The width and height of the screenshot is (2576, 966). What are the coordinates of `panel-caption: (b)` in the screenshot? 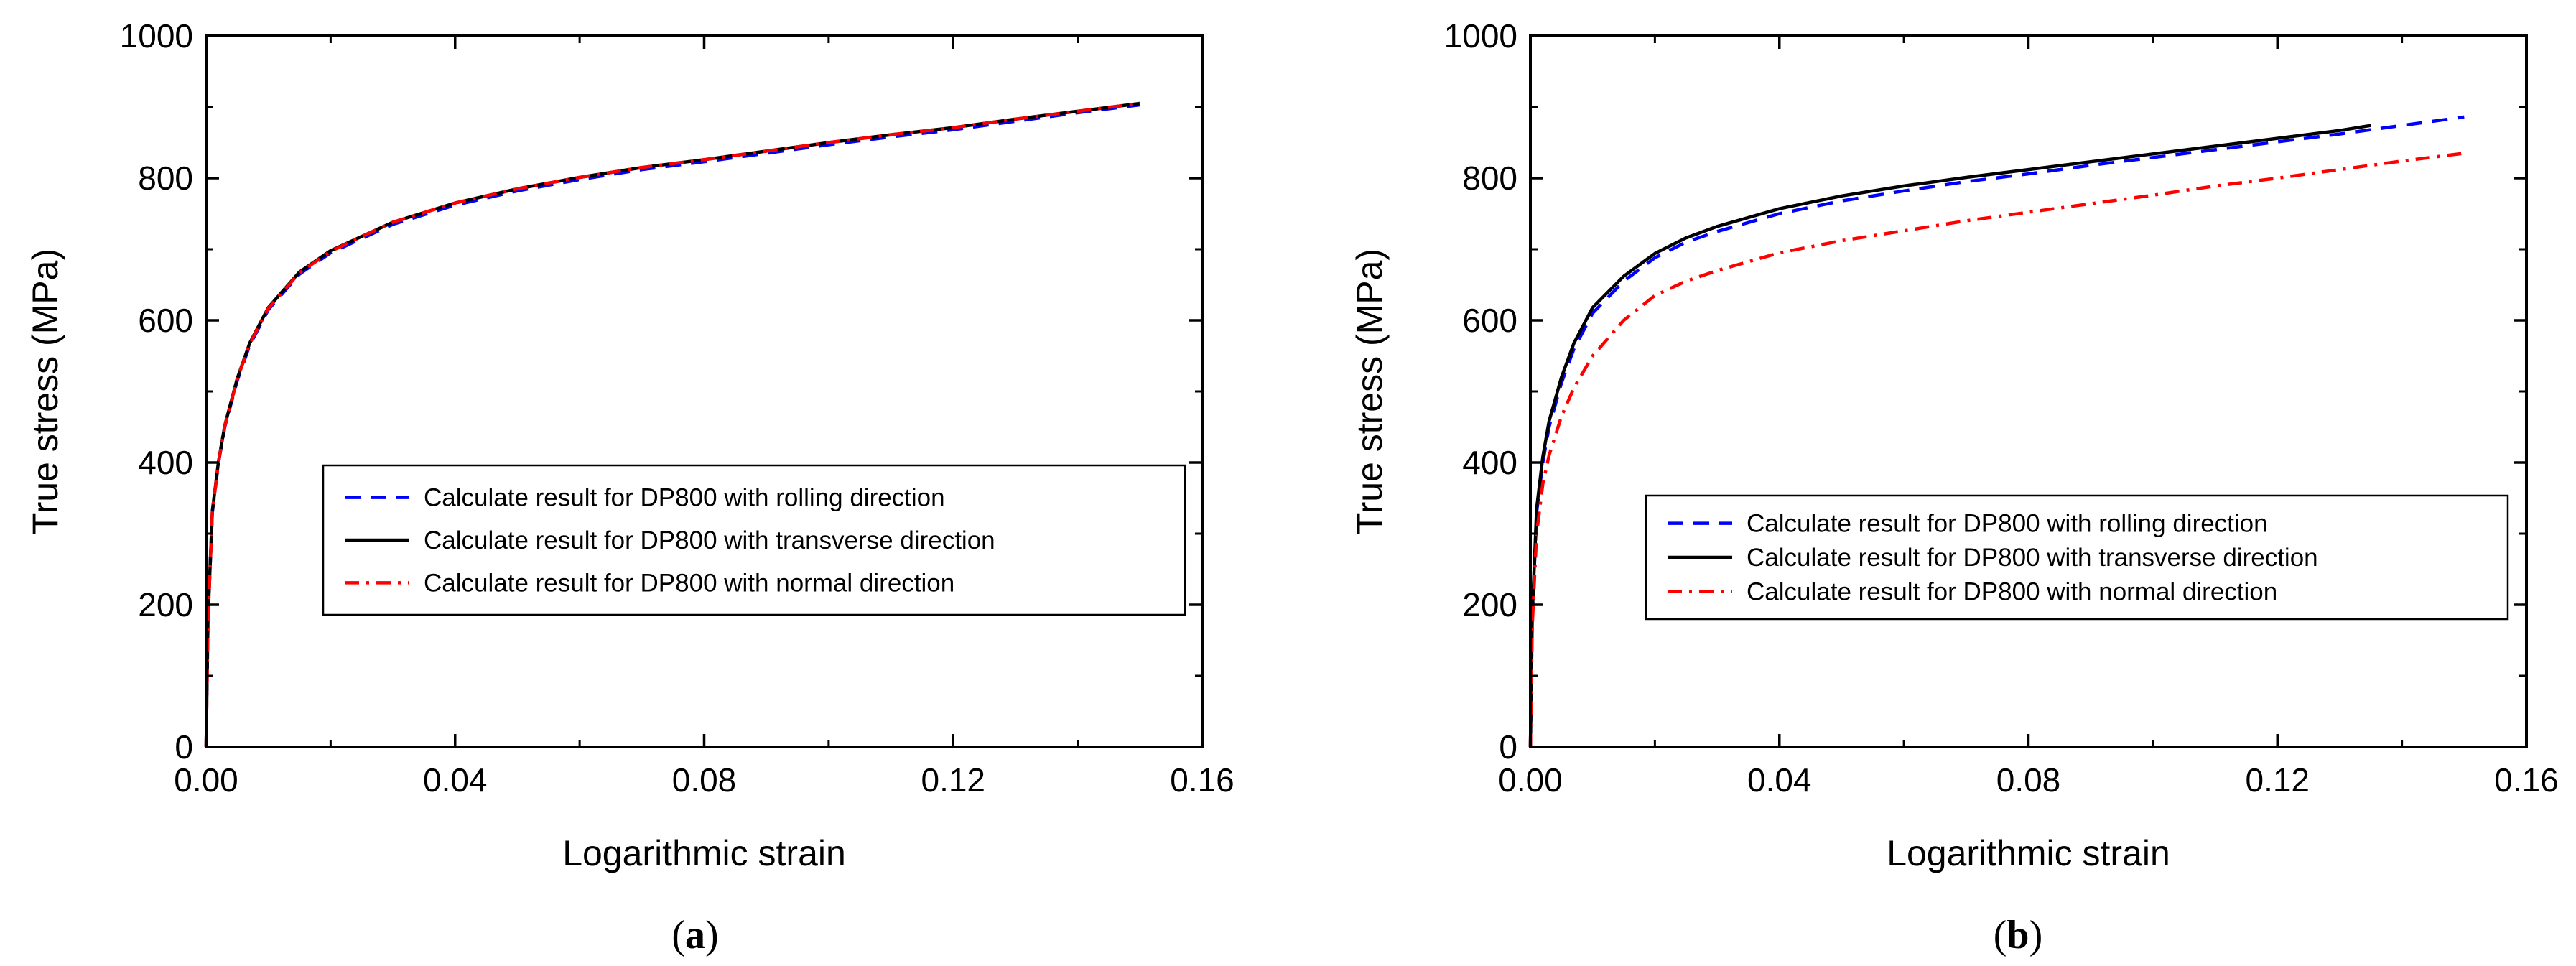 It's located at (2018, 935).